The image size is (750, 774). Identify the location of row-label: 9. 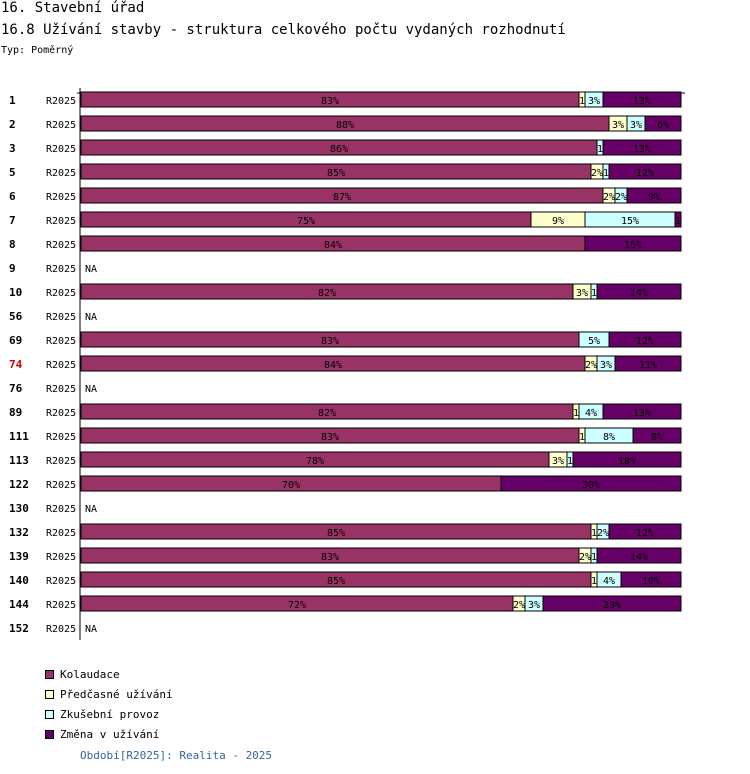
(12, 268).